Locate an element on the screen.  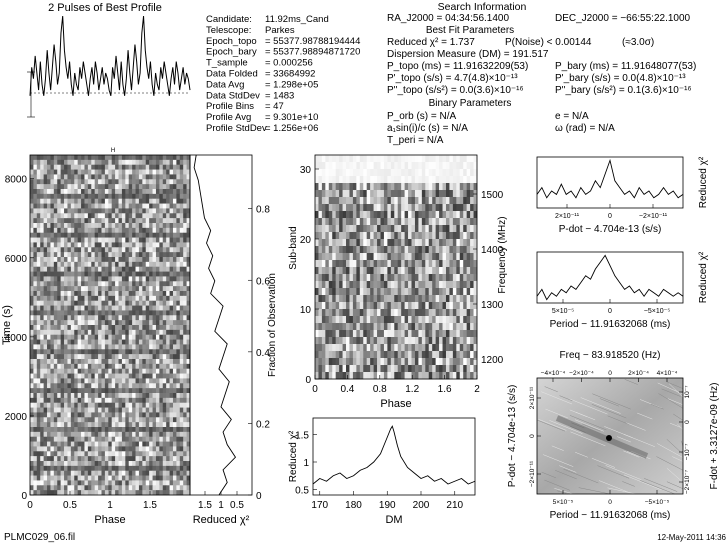
plot-frame is located at coordinates (396, 267).